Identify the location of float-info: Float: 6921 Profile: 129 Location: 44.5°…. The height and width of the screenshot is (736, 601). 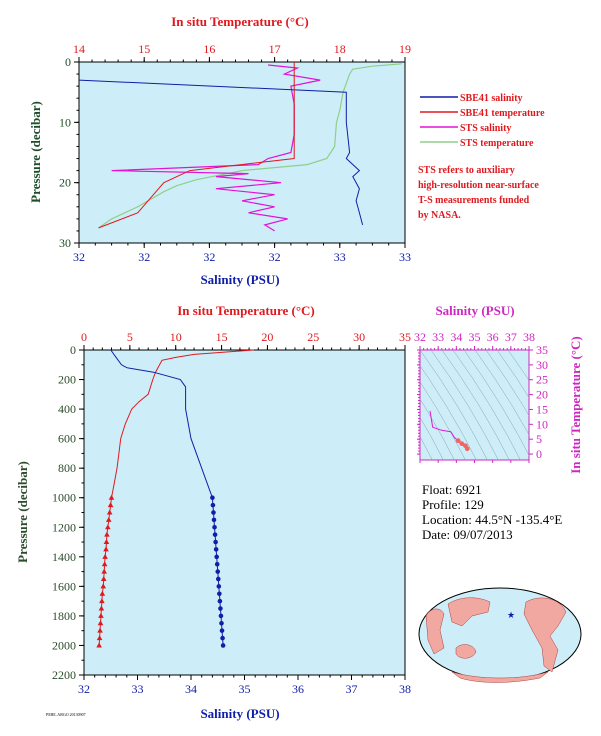
(492, 512).